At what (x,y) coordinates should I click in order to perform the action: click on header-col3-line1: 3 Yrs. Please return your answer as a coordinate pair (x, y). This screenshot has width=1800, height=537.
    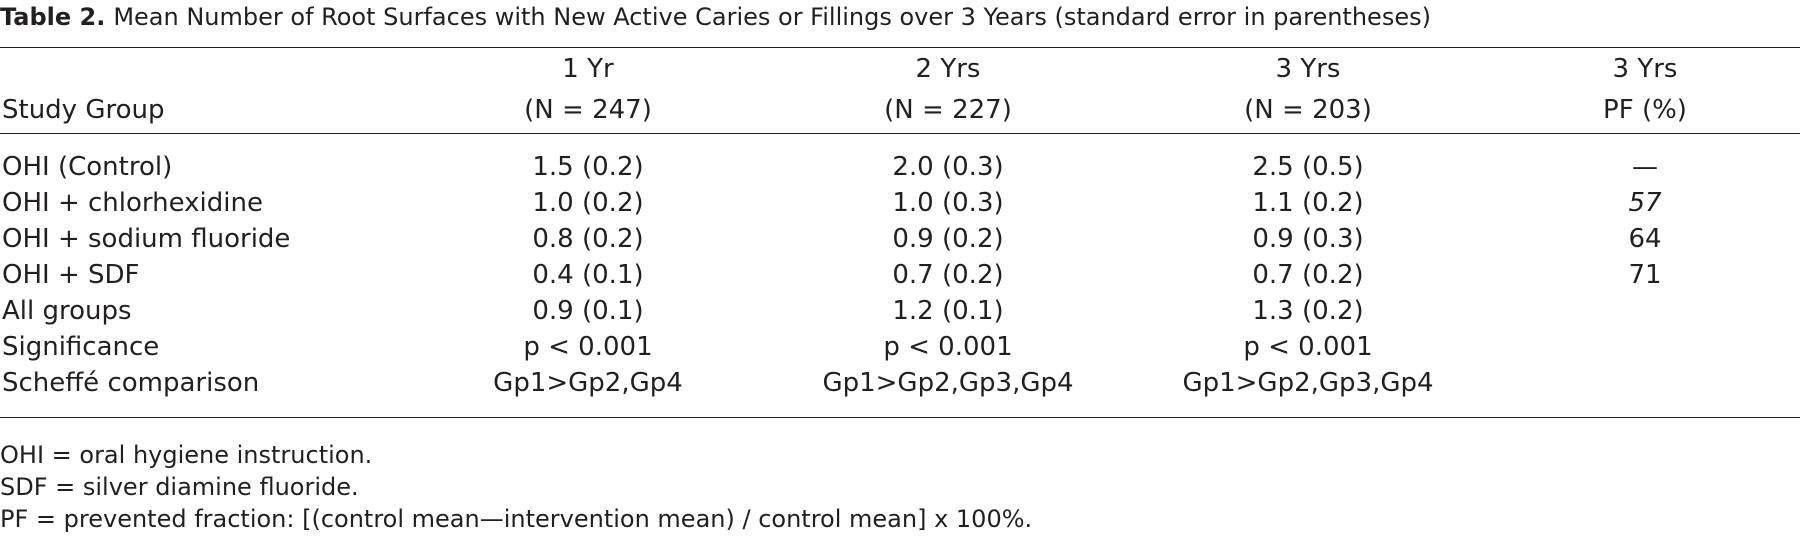
    Looking at the image, I should click on (1308, 69).